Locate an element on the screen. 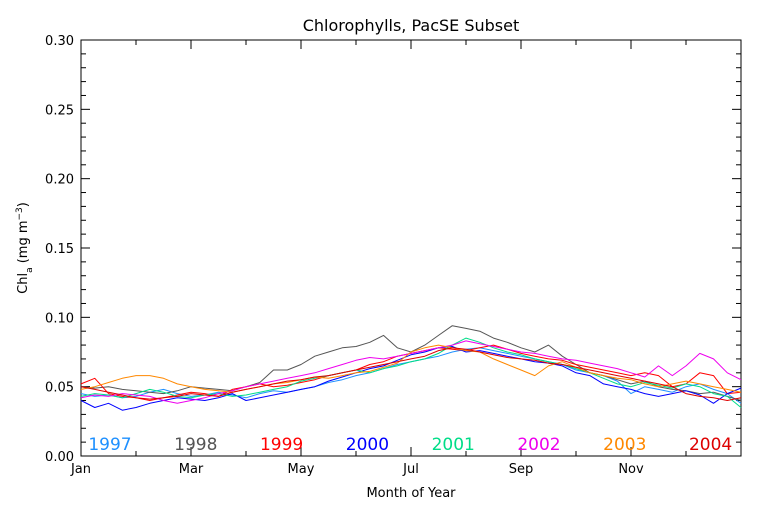 This screenshot has width=768, height=512. chart-title: Chlorophylls, PacSE Subset is located at coordinates (411, 25).